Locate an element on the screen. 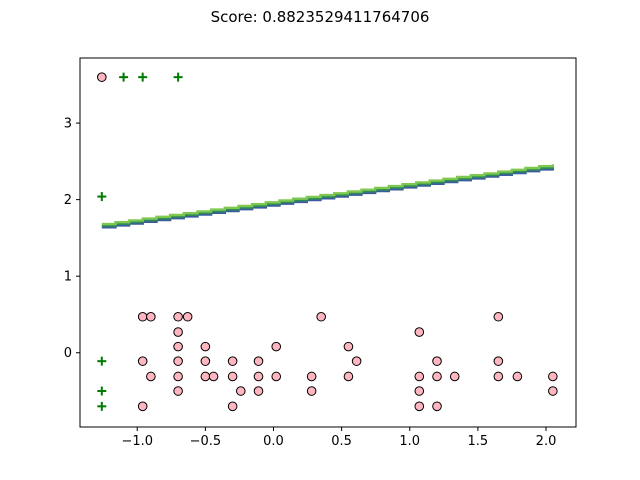  x-tick-label: 2.0 is located at coordinates (546, 441).